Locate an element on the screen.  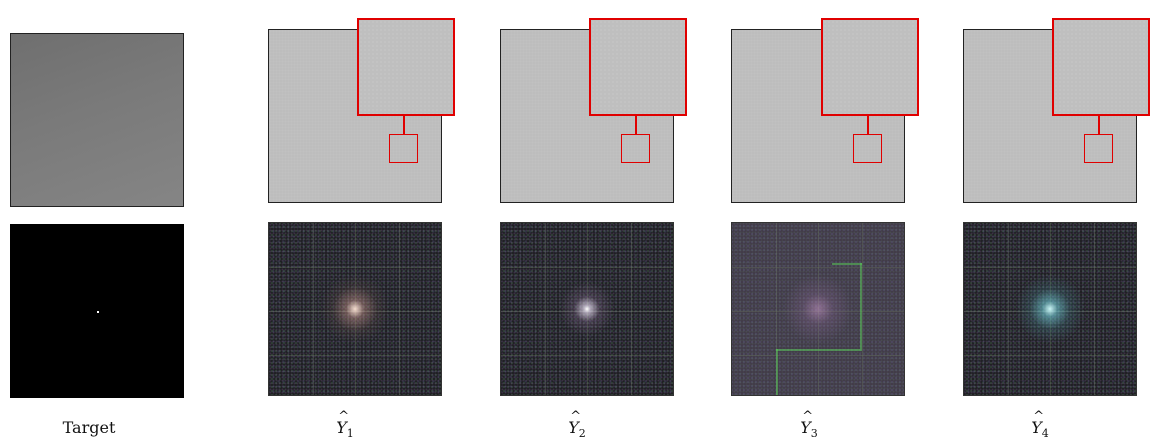
target-spectrum is located at coordinates (97, 311).